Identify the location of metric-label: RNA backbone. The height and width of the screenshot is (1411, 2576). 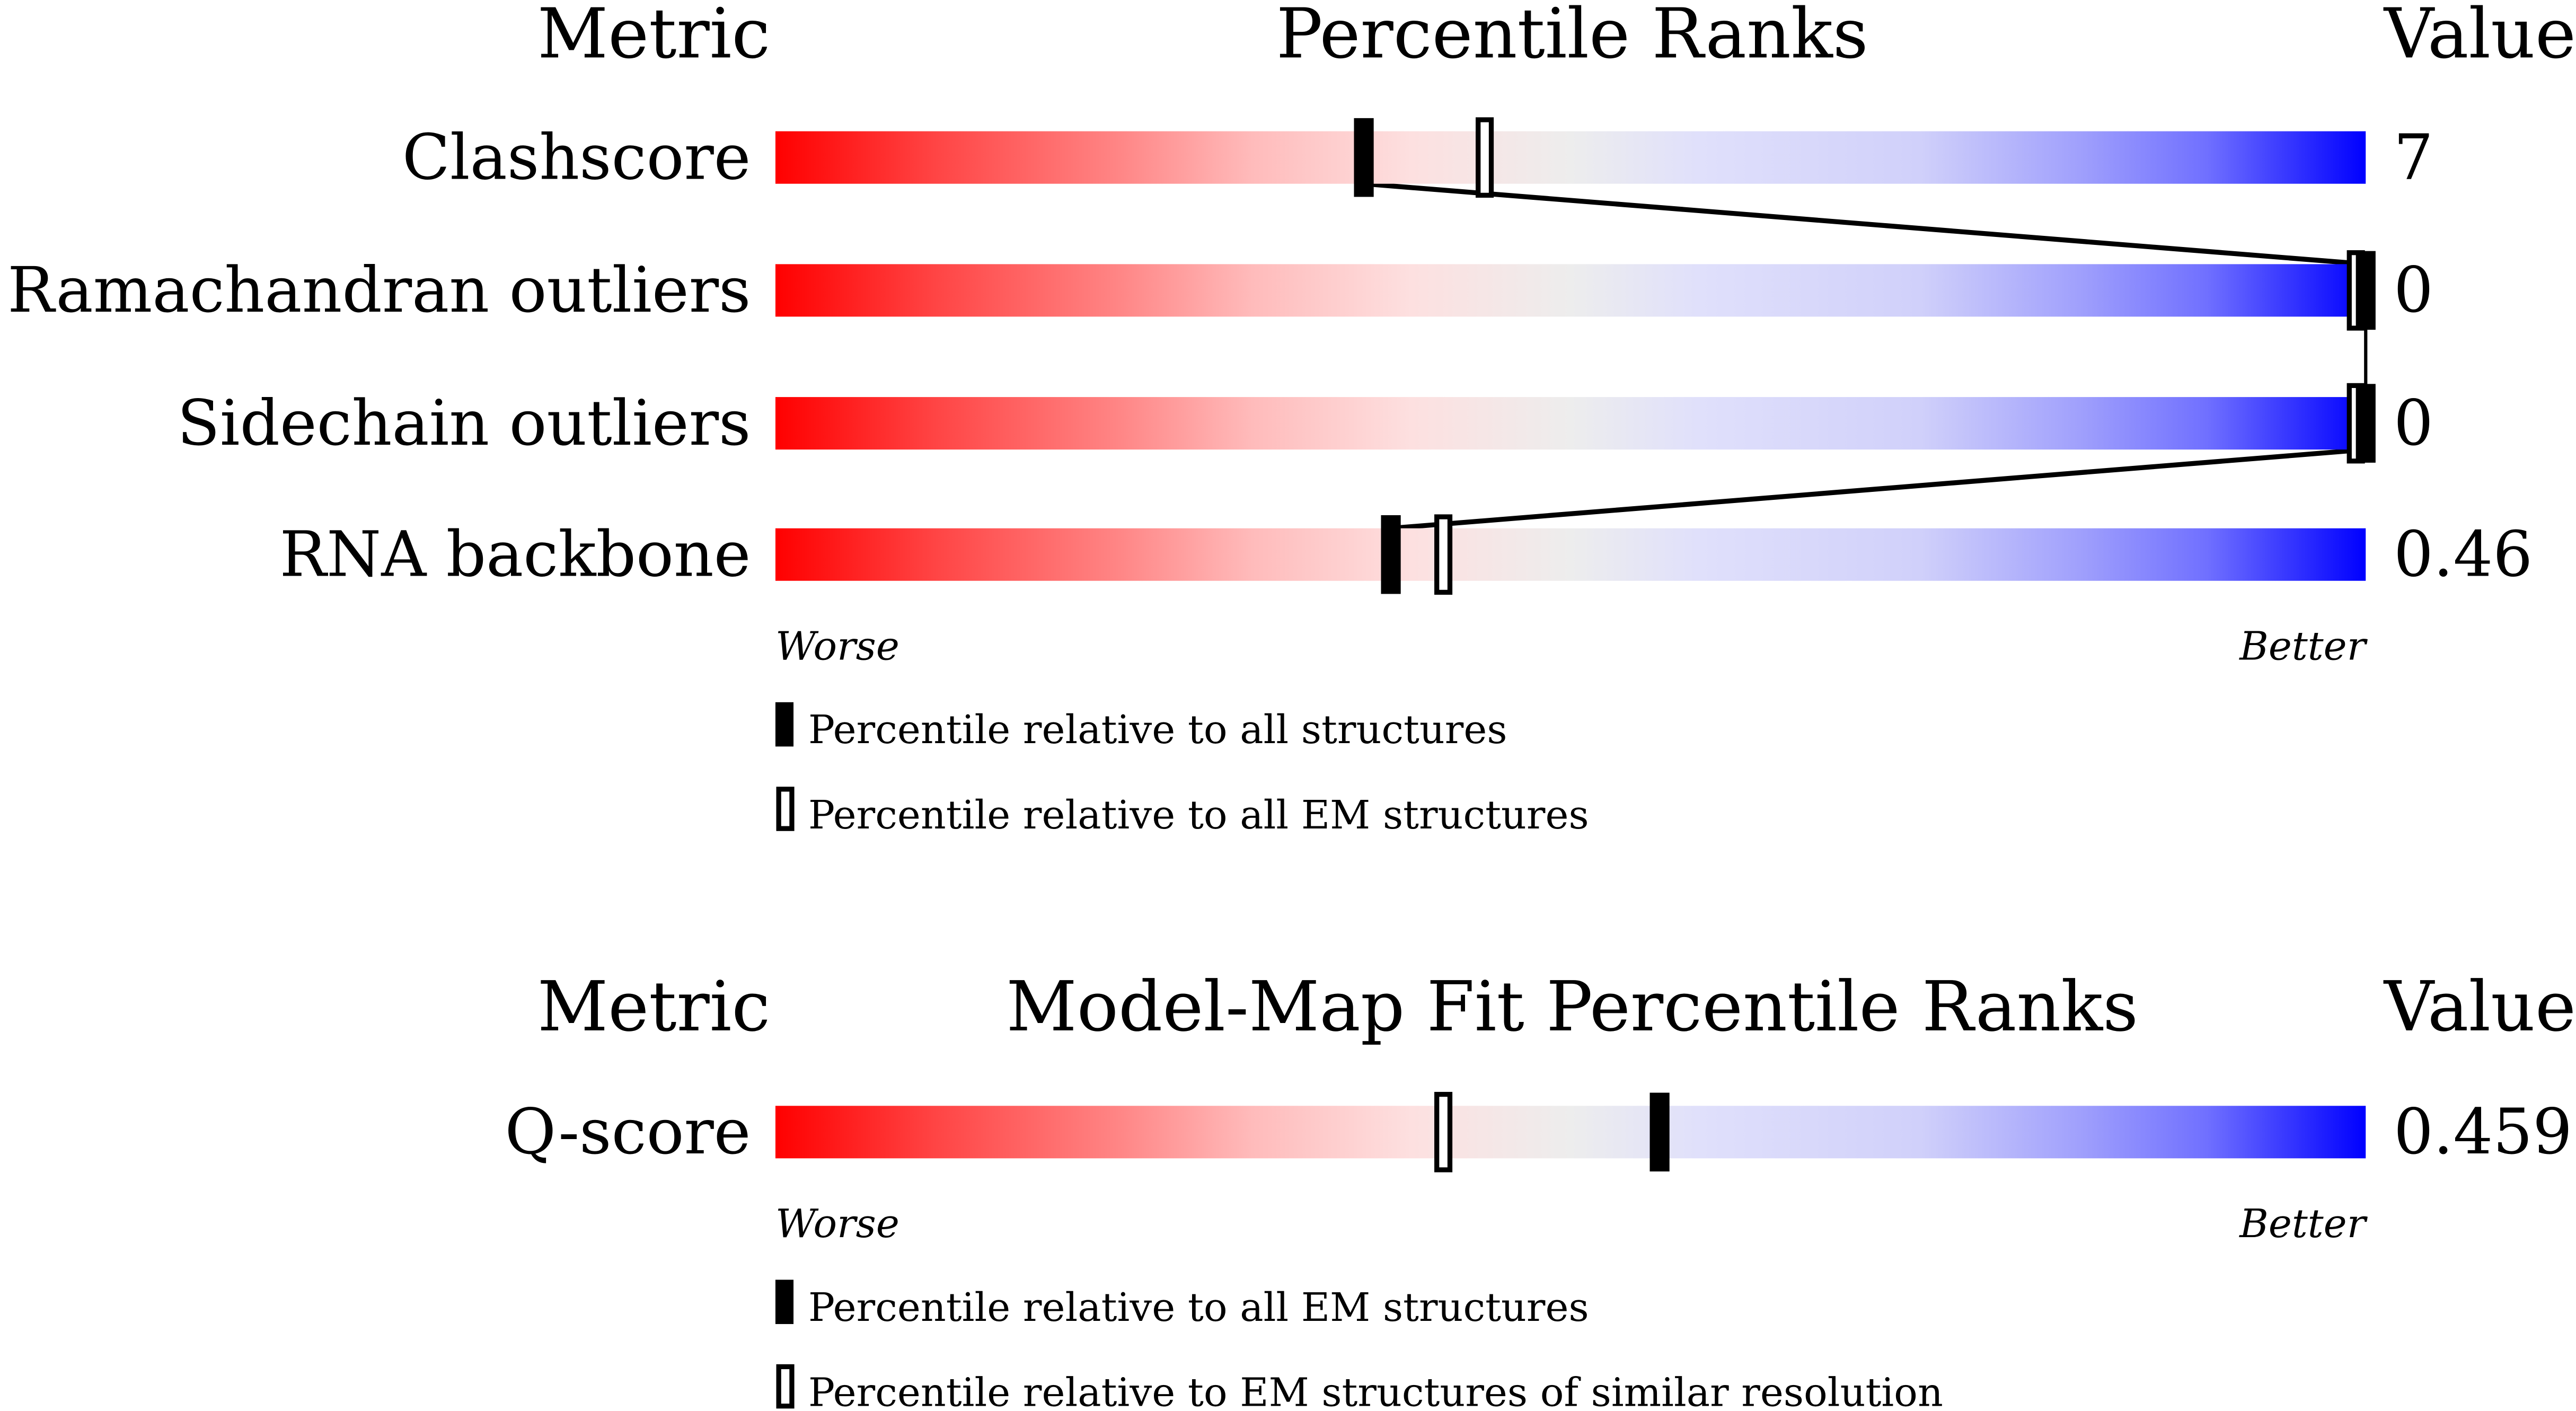
(515, 554).